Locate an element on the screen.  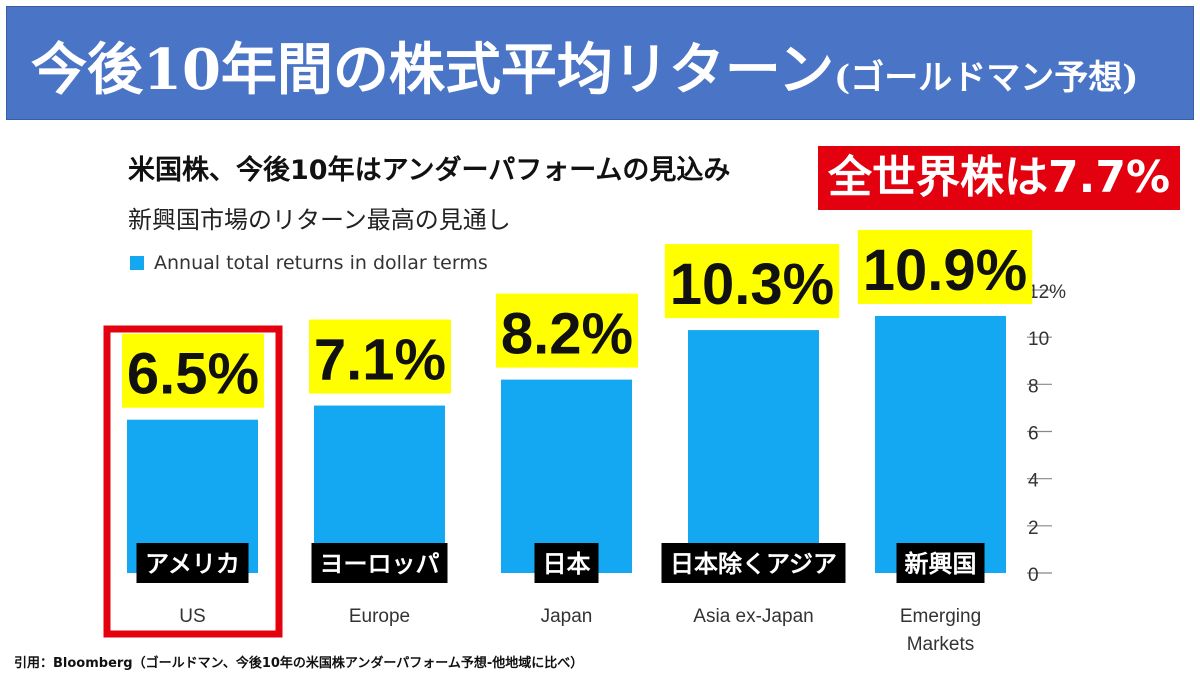
legend-label: Annual total returns in dollar terms is located at coordinates (321, 263).